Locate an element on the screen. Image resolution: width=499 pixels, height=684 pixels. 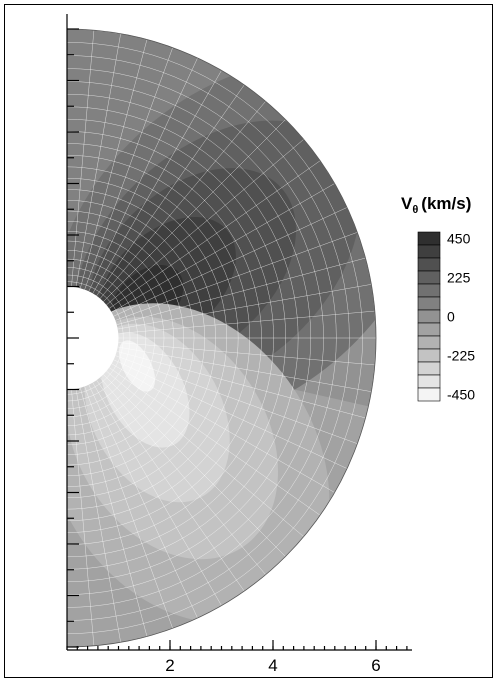
inner-boundary is located at coordinates (93, 338).